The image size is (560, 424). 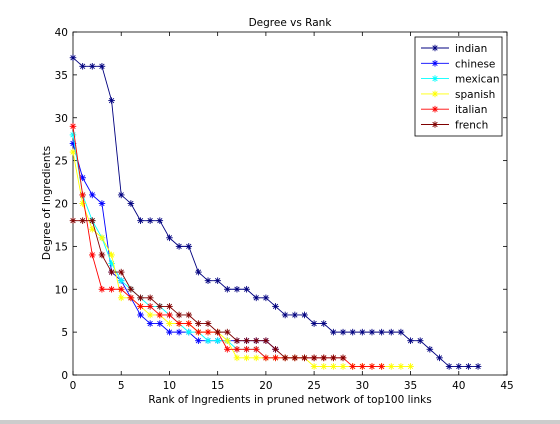 I want to click on legend-item-spanish: spanish, so click(x=458, y=95).